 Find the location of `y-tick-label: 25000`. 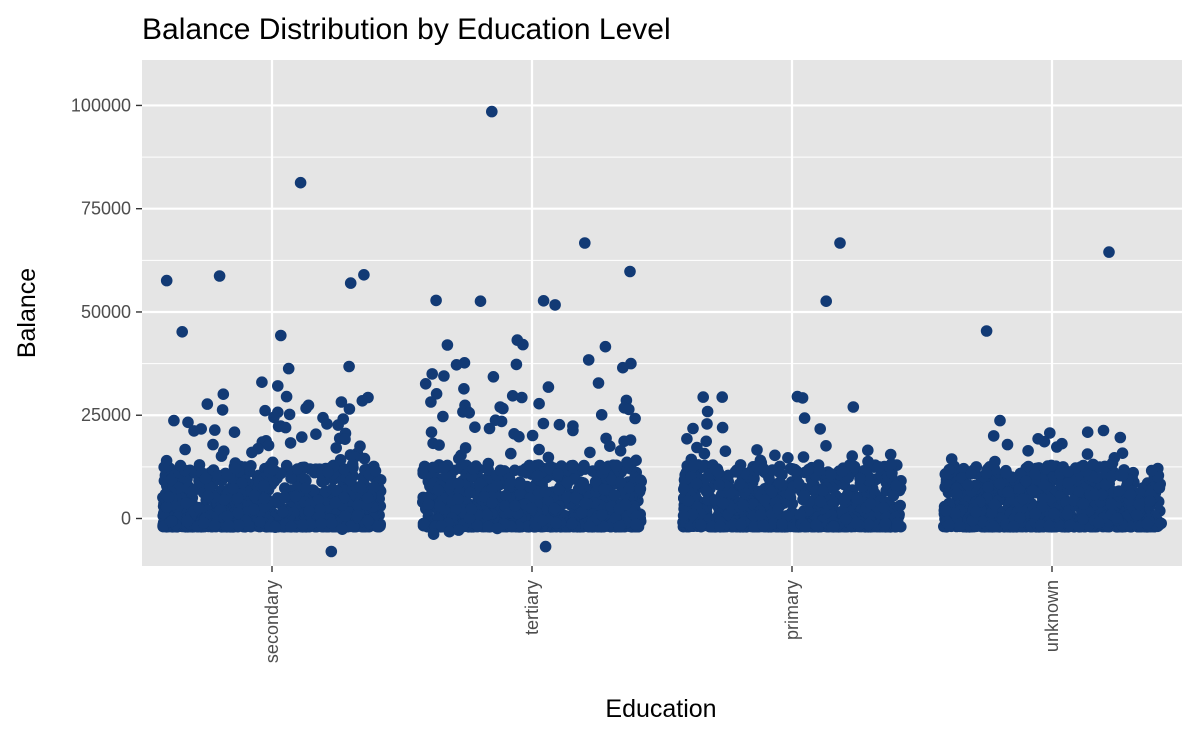

y-tick-label: 25000 is located at coordinates (106, 415).